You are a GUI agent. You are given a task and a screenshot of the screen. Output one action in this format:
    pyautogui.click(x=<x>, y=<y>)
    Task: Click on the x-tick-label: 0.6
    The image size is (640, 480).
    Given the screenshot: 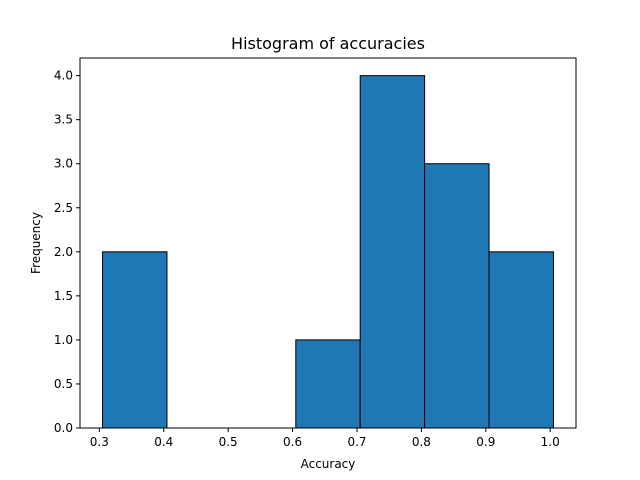 What is the action you would take?
    pyautogui.click(x=292, y=442)
    